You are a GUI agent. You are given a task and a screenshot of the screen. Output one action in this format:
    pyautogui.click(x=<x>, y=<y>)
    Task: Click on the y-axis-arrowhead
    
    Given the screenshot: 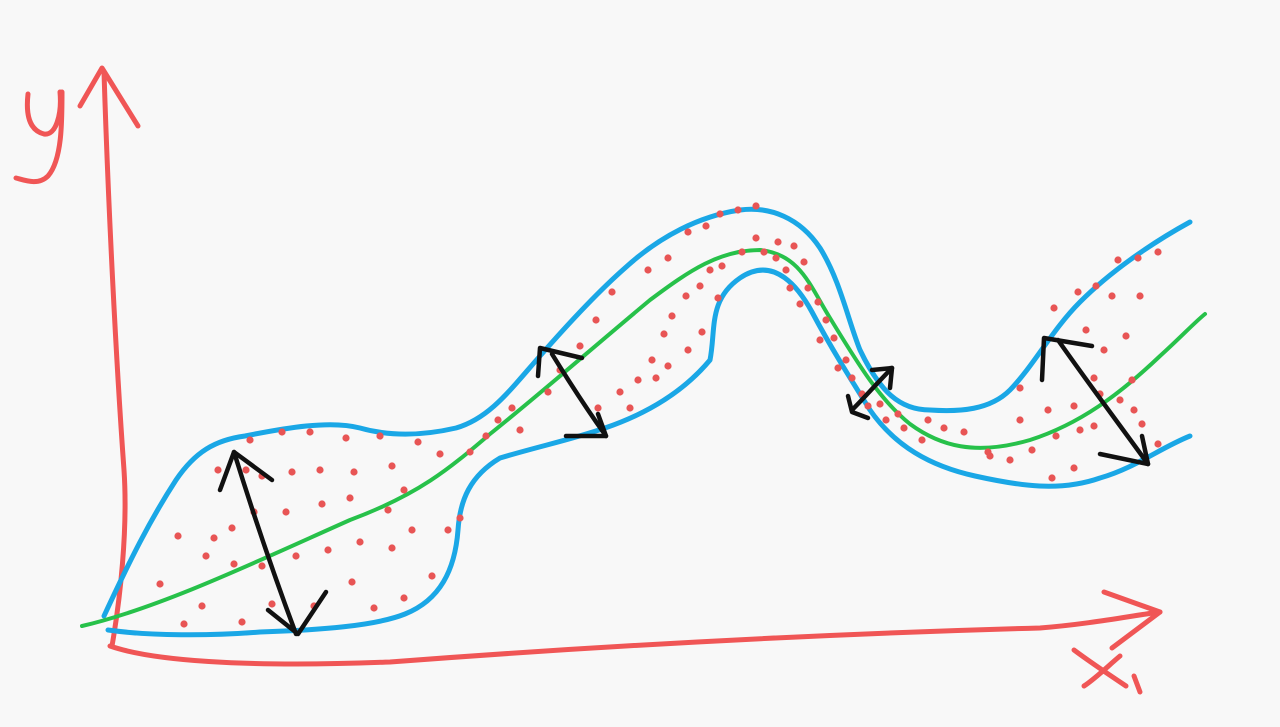 What is the action you would take?
    pyautogui.click(x=109, y=97)
    